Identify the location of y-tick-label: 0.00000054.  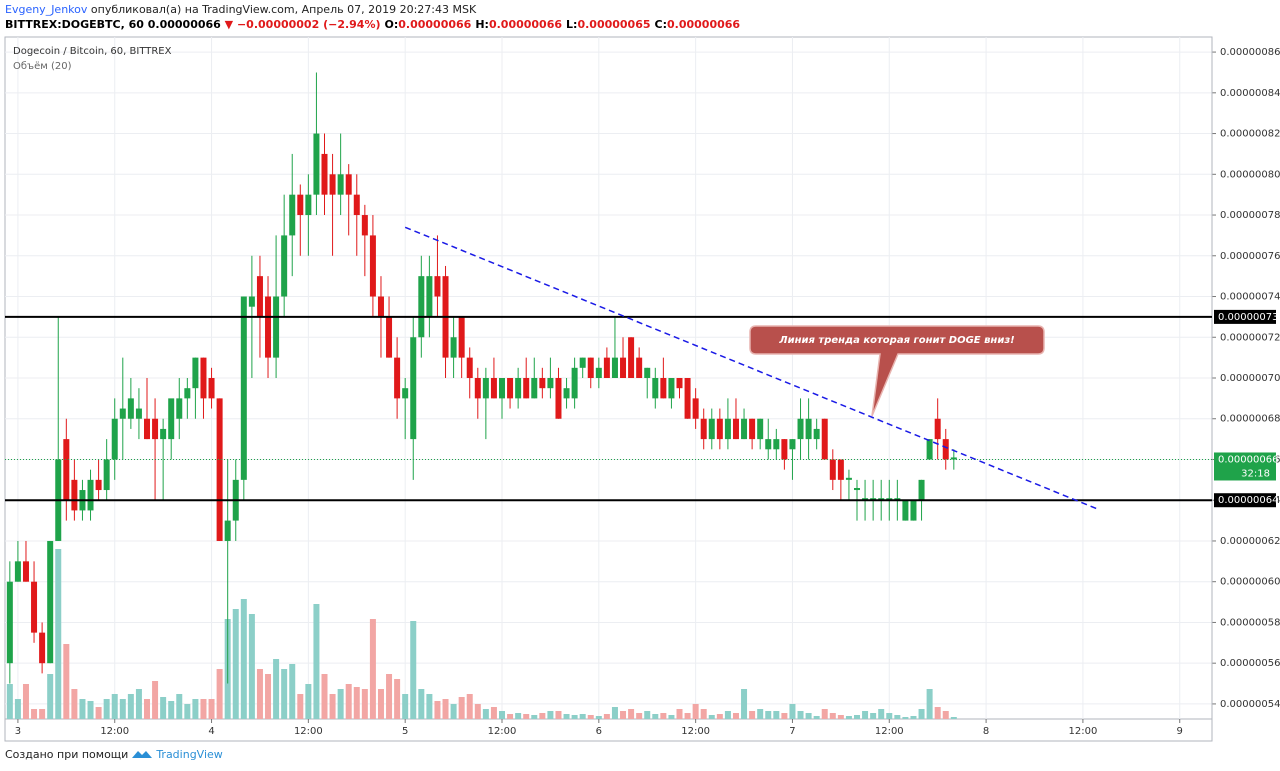
(1250, 704).